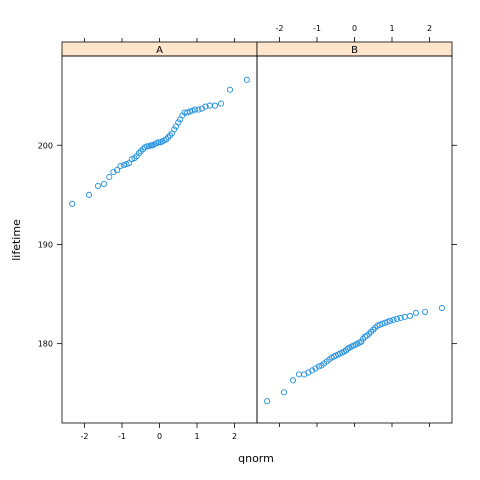  What do you see at coordinates (45, 244) in the screenshot?
I see `y-tick-label: 190` at bounding box center [45, 244].